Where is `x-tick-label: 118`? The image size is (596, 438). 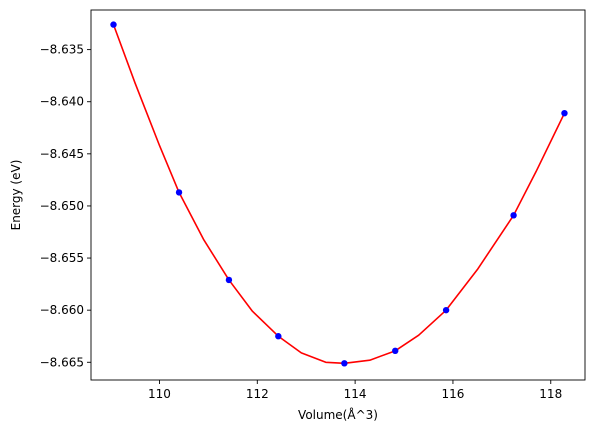
x-tick-label: 118 is located at coordinates (550, 394).